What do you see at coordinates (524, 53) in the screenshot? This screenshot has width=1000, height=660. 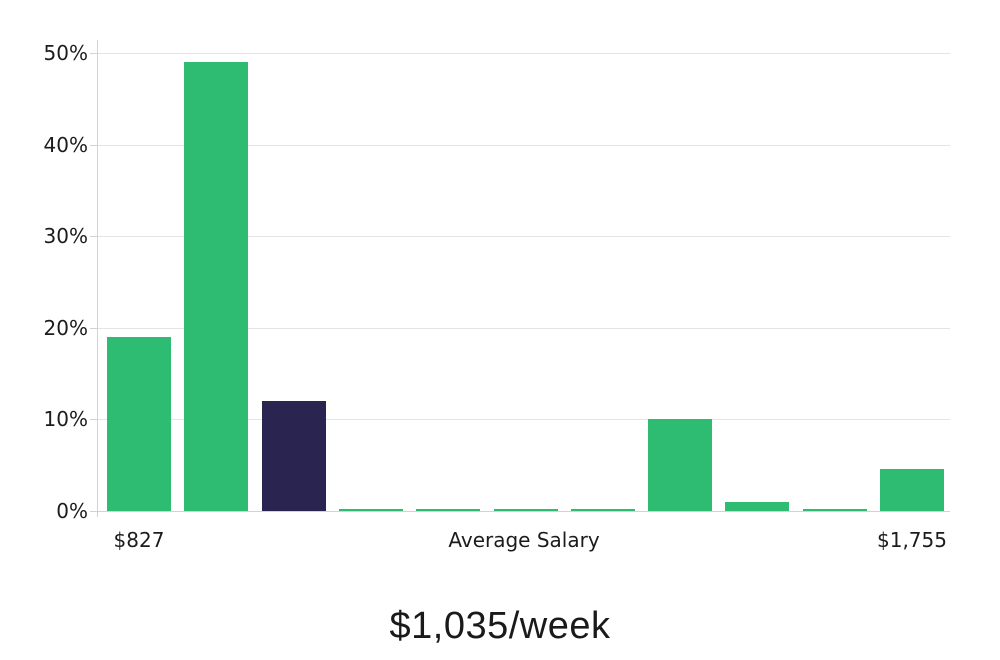 I see `gridline-50%` at bounding box center [524, 53].